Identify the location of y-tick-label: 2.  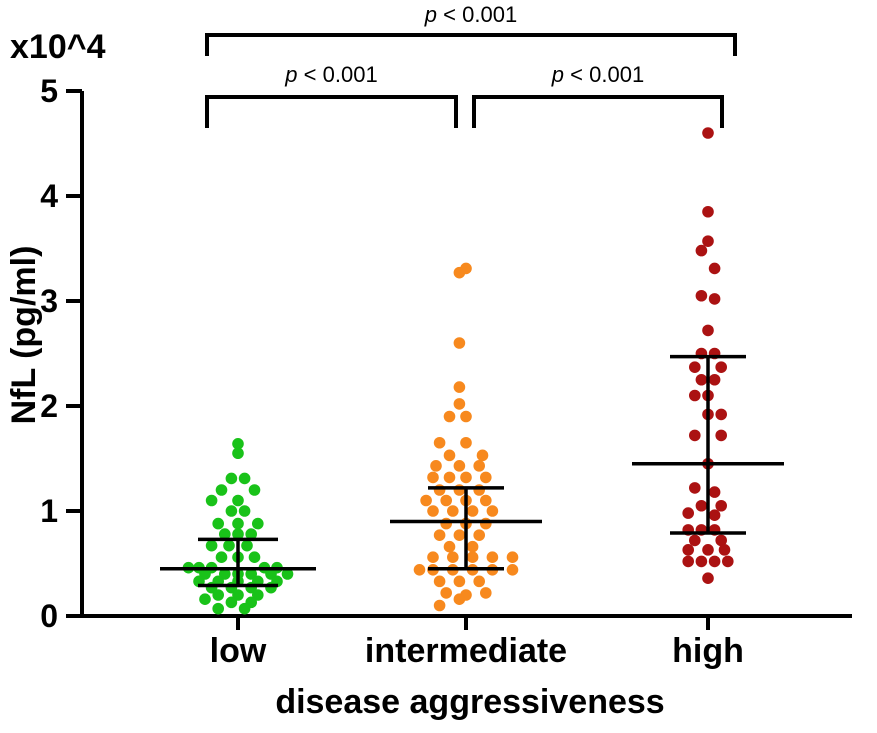
(49, 406).